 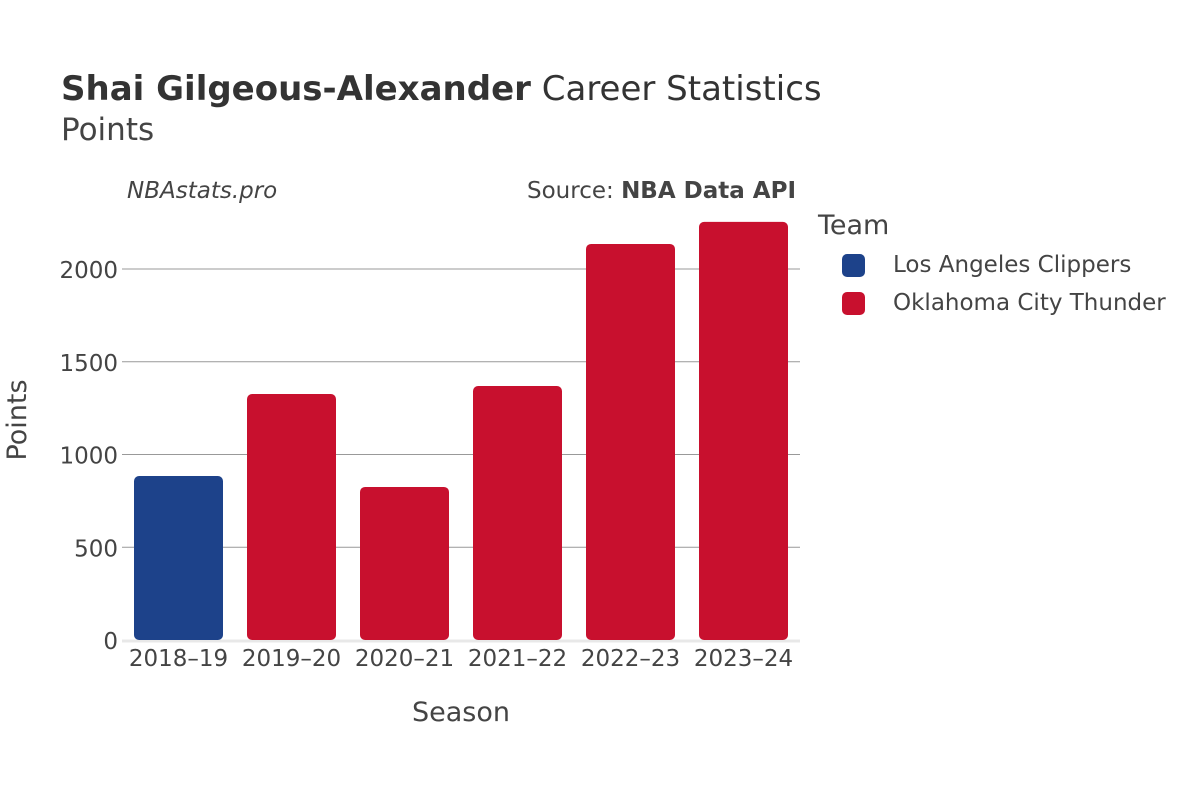 I want to click on y-tick-label: 1000, so click(x=88, y=457).